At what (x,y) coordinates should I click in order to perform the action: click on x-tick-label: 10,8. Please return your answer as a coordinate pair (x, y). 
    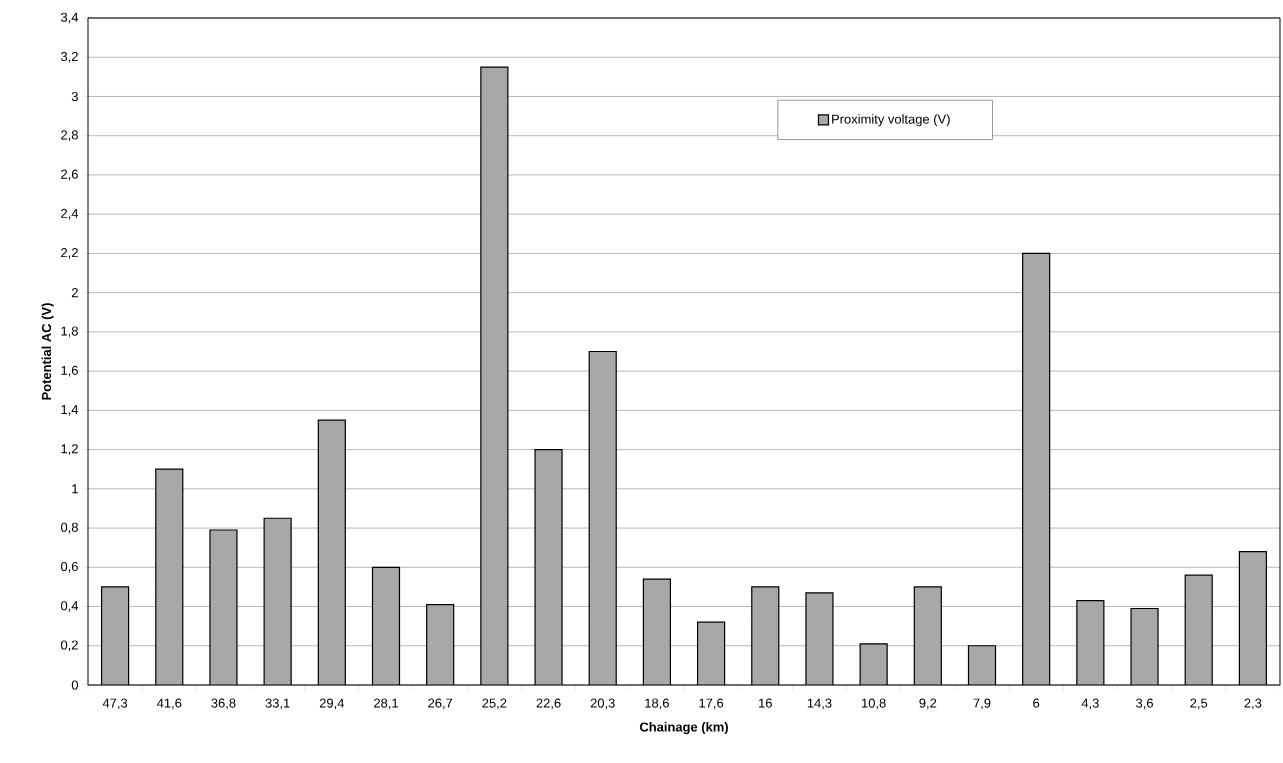
    Looking at the image, I should click on (874, 704).